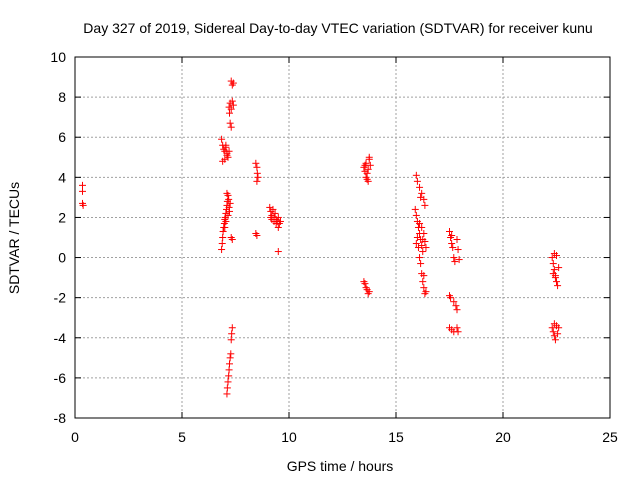 This screenshot has width=640, height=480. Describe the element at coordinates (289, 437) in the screenshot. I see `x-tick-label: 10` at that location.